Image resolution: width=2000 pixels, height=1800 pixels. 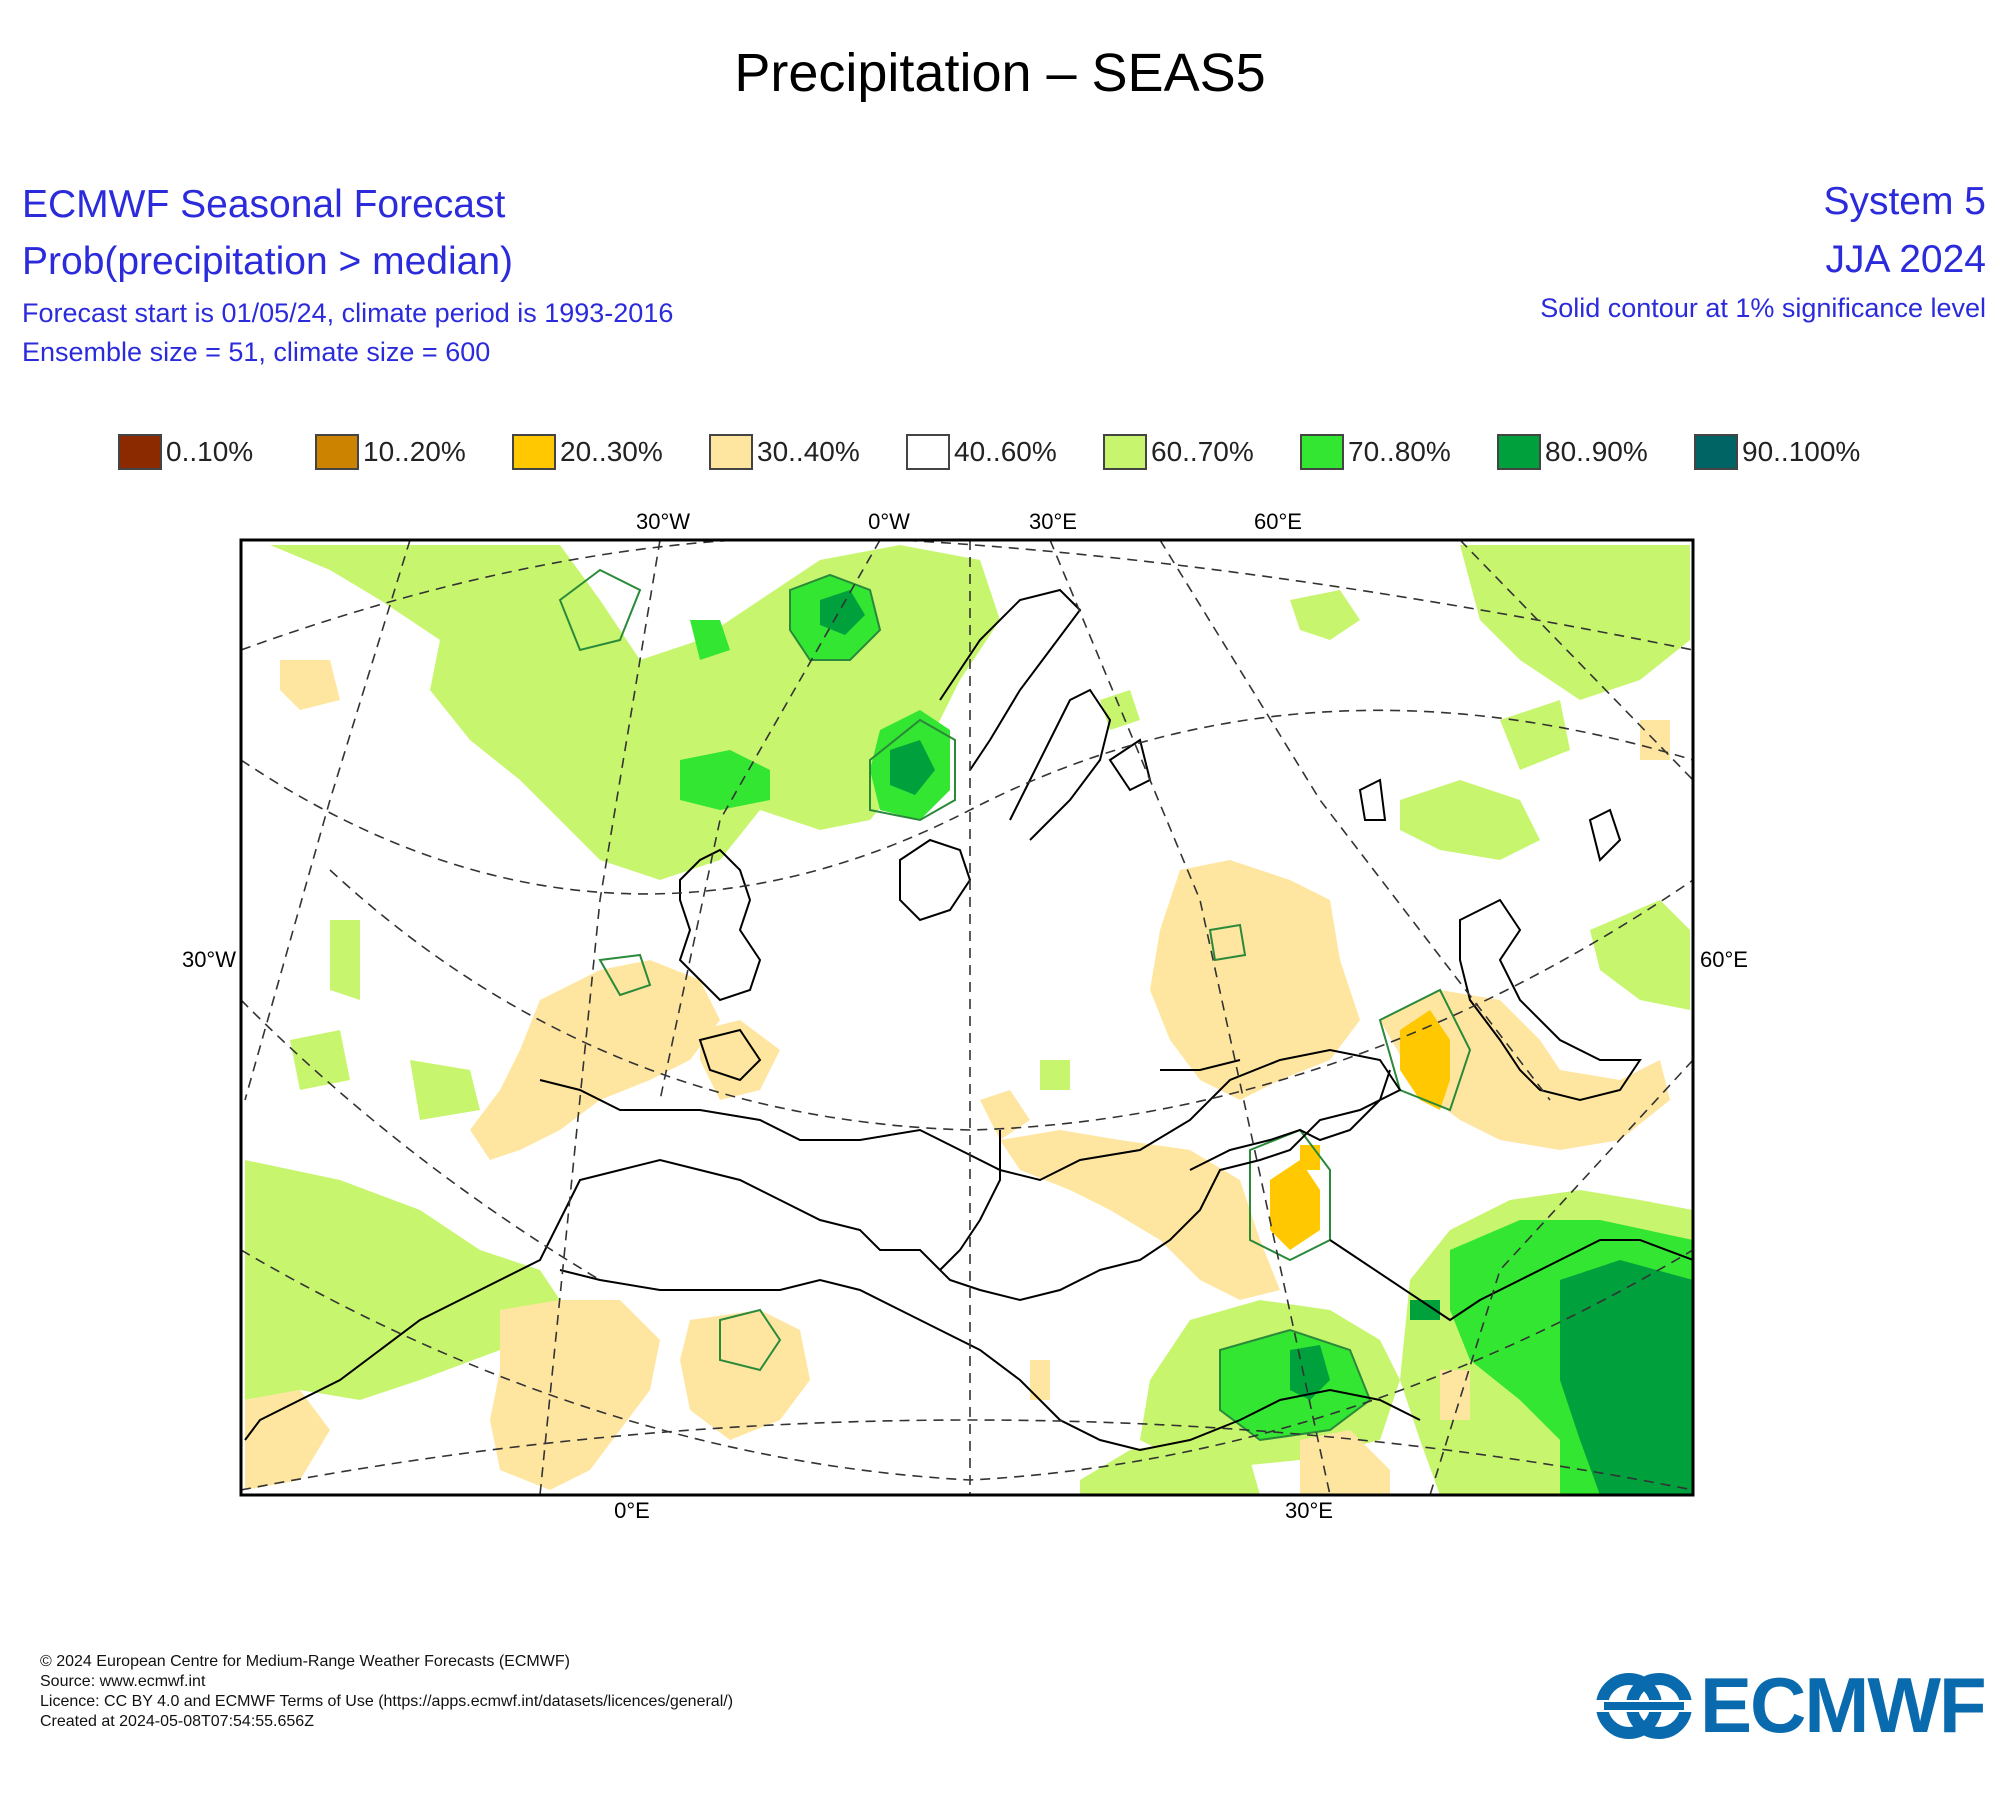 I want to click on legend-label: 40..60%, so click(x=1005, y=451).